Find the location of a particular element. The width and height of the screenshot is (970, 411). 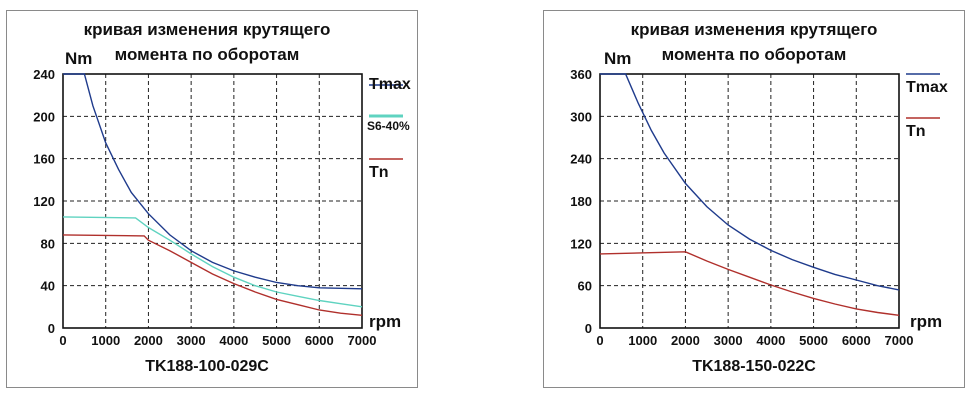

series-line-s6-40- is located at coordinates (212, 262).